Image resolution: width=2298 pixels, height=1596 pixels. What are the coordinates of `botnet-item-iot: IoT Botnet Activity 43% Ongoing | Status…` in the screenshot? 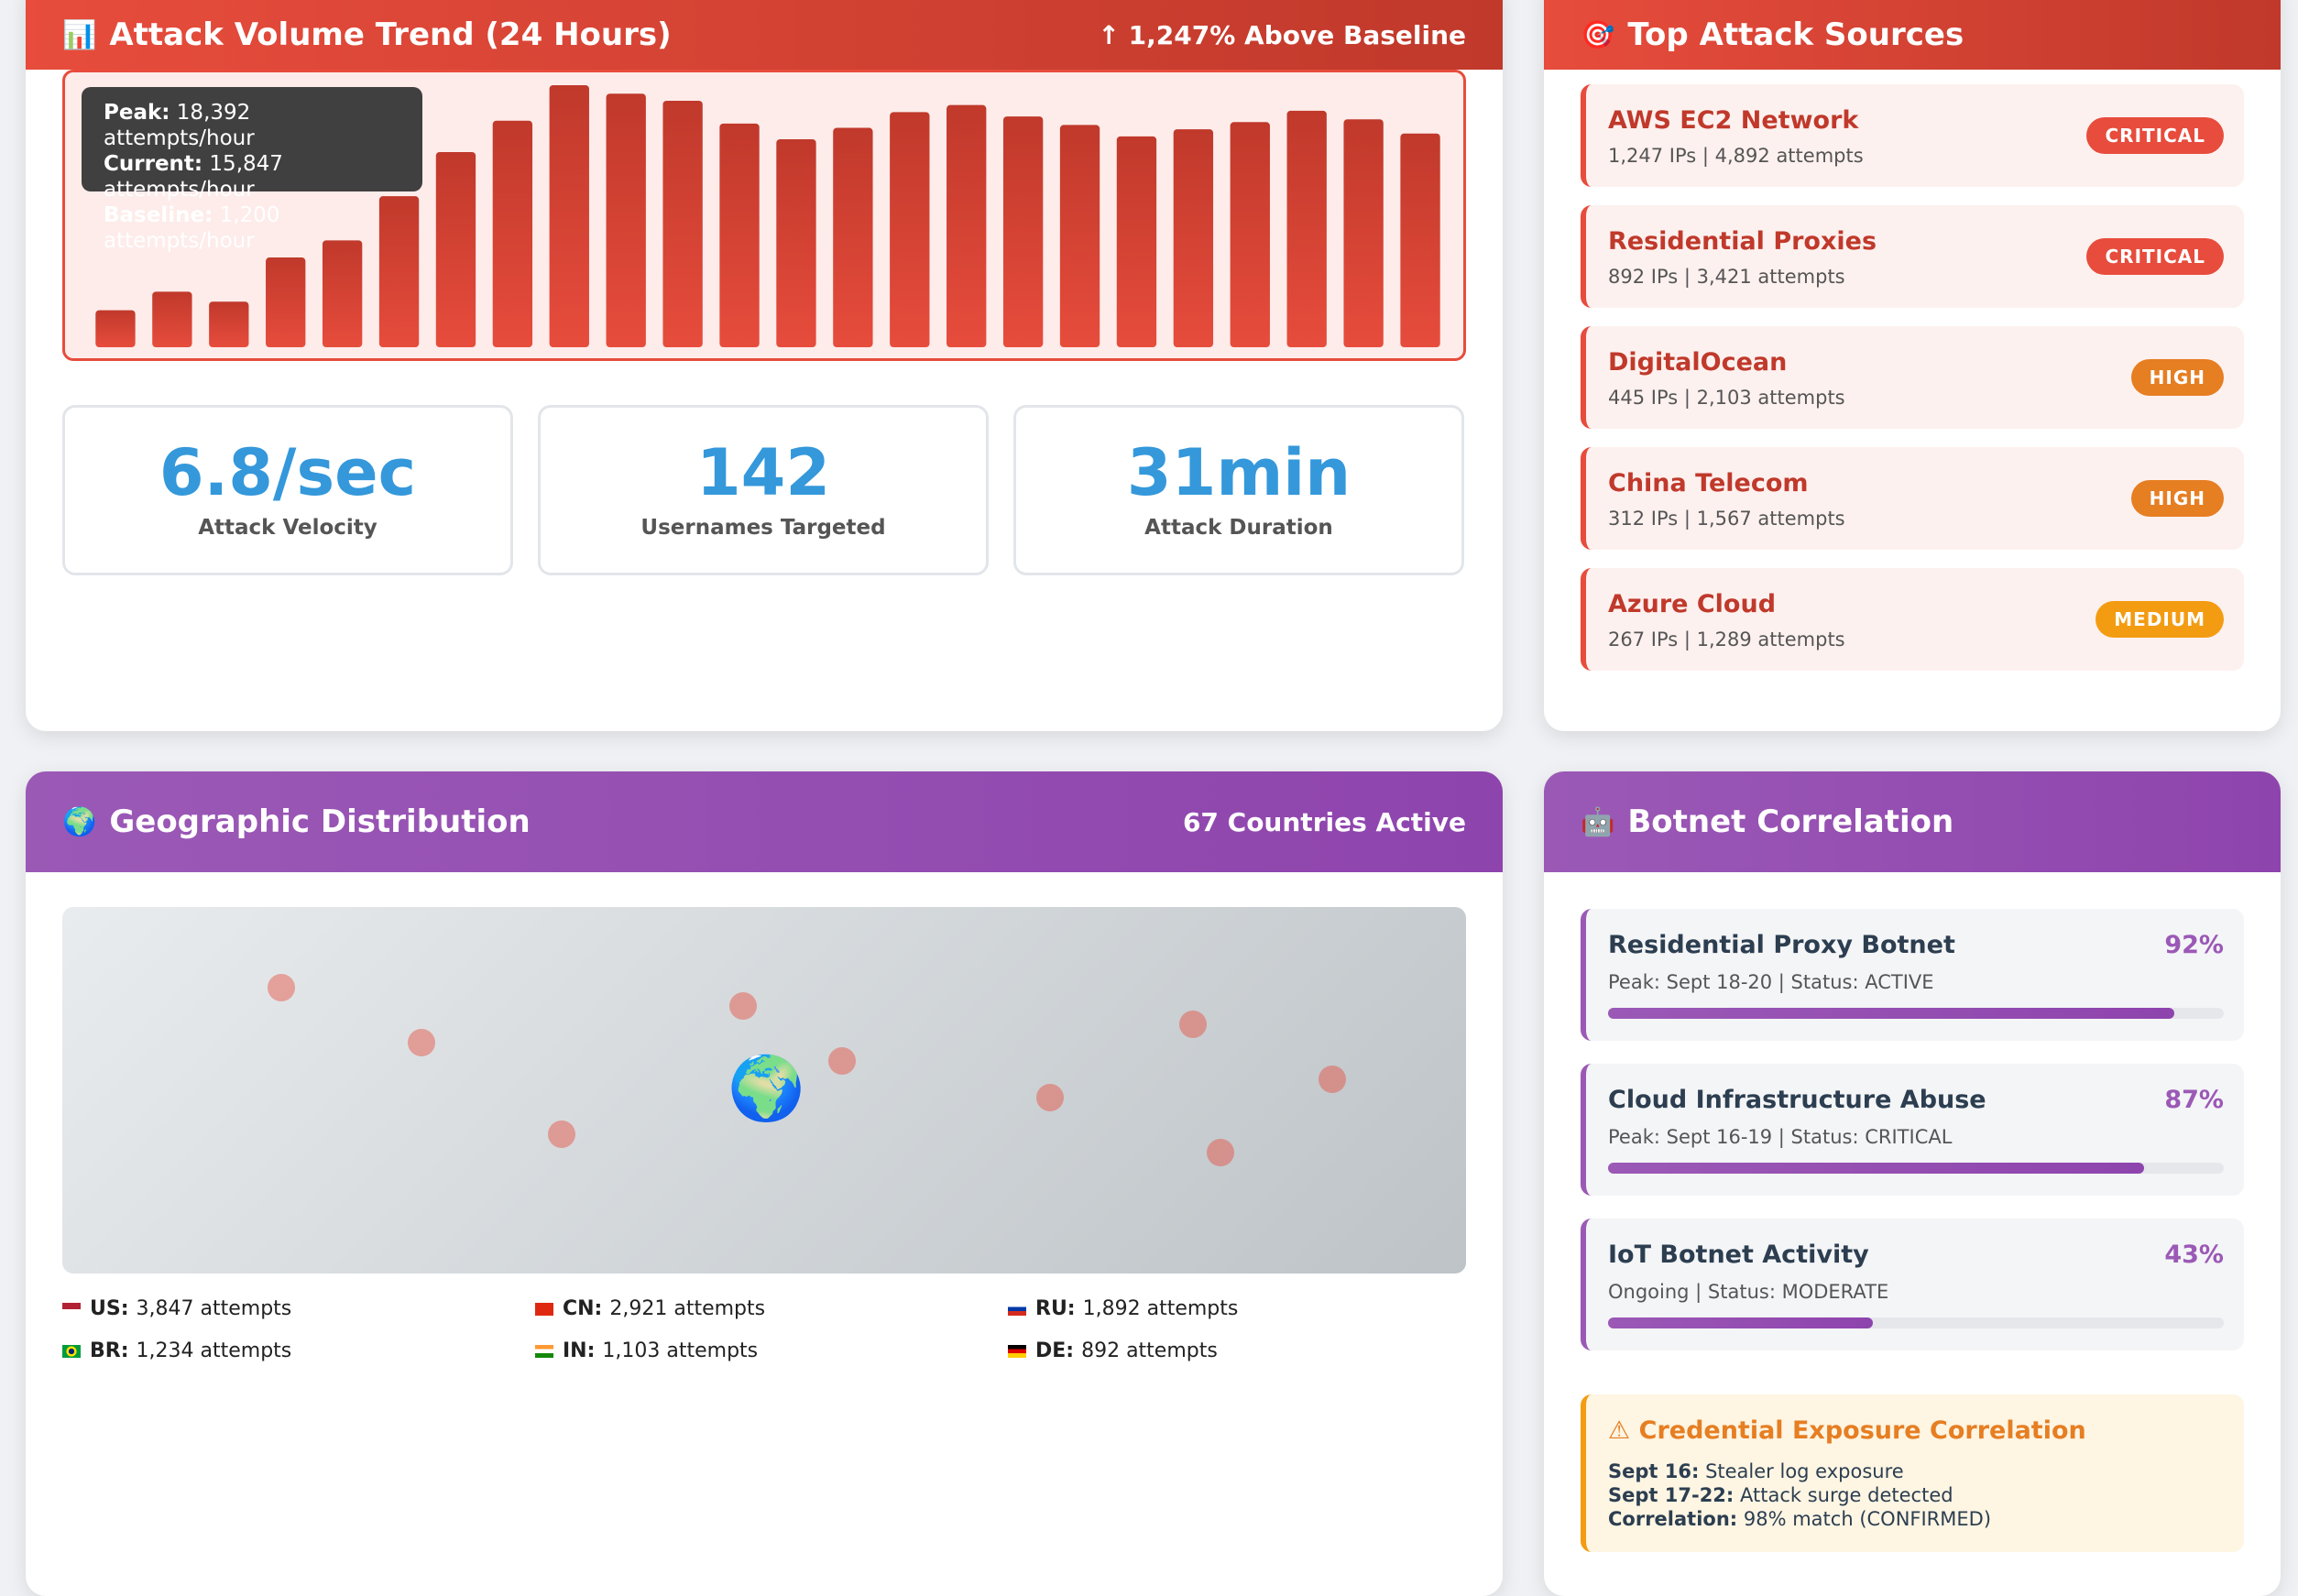 It's located at (1912, 1284).